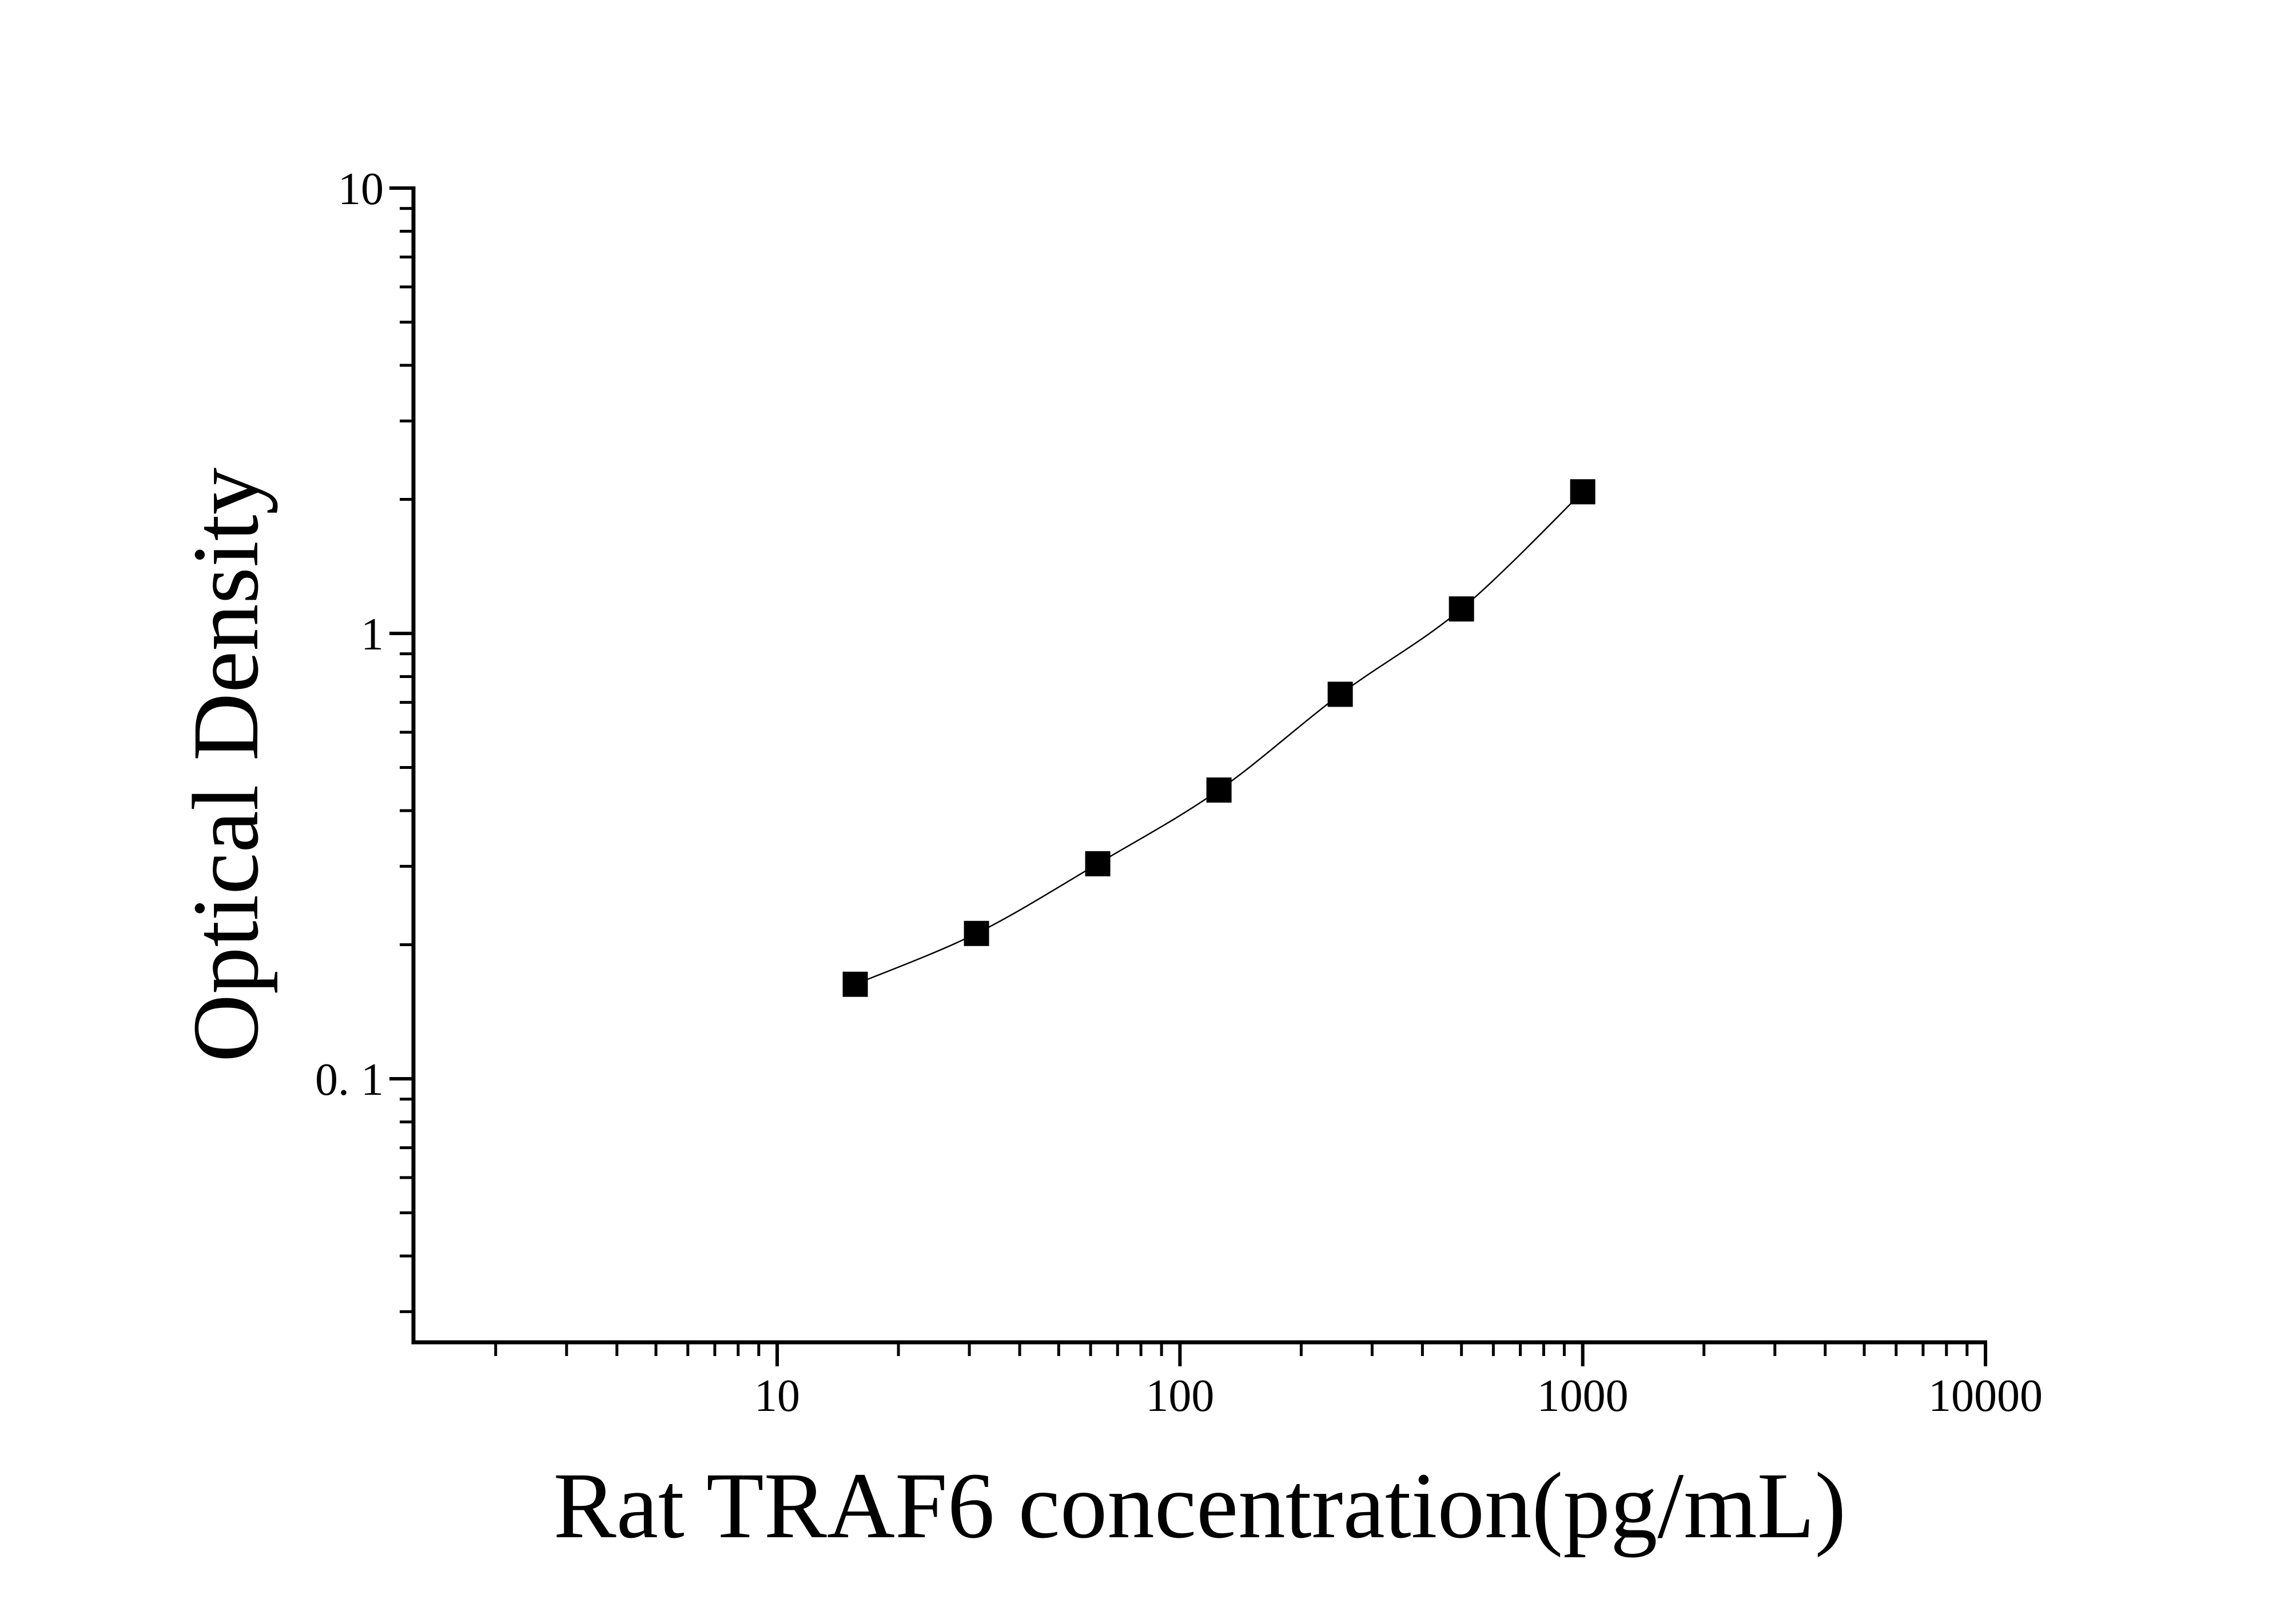  I want to click on y-tick-label: 10, so click(361, 189).